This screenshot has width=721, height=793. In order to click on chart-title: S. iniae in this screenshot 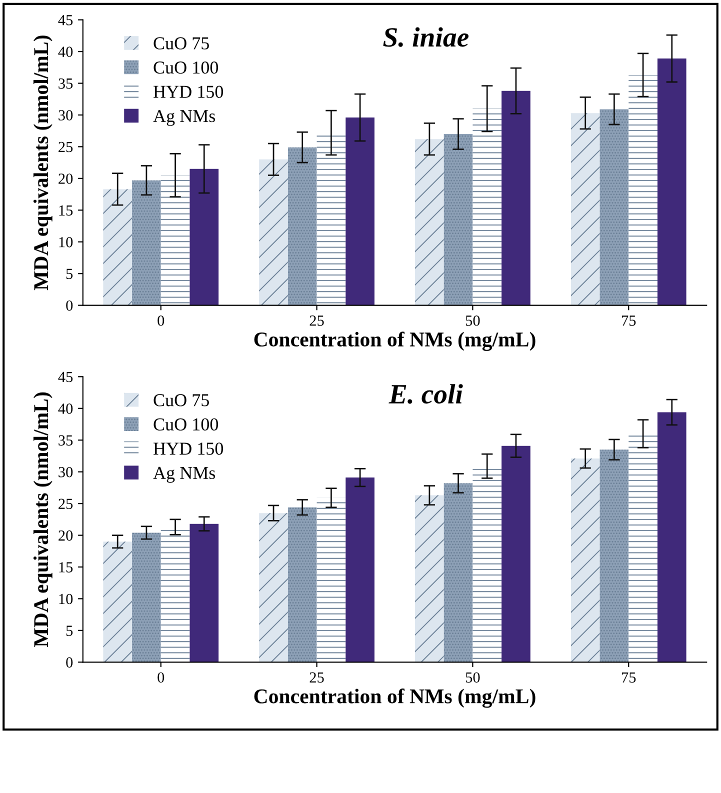, I will do `click(426, 37)`.